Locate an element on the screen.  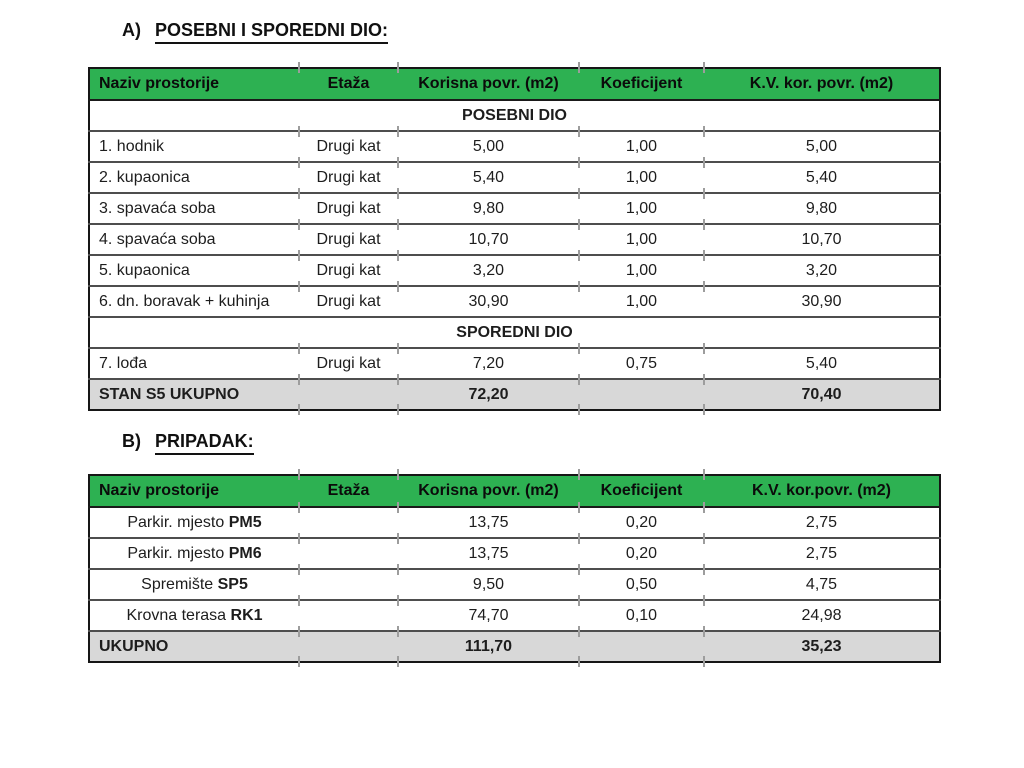
room-code: PM5 is located at coordinates (245, 522).